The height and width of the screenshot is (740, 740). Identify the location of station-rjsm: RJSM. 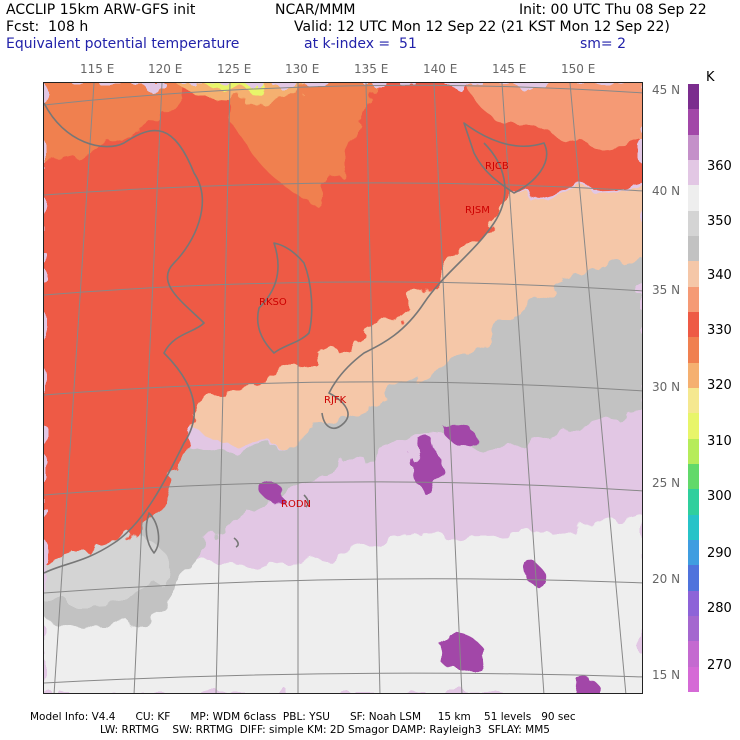
(477, 210).